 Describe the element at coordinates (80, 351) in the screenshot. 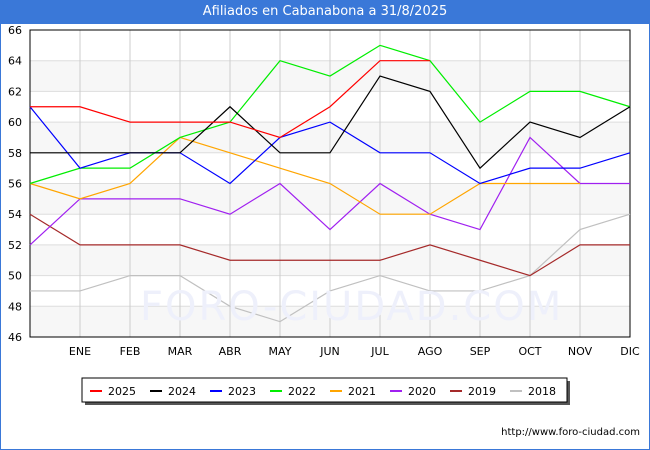

I see `x-tick-label: ENE` at that location.